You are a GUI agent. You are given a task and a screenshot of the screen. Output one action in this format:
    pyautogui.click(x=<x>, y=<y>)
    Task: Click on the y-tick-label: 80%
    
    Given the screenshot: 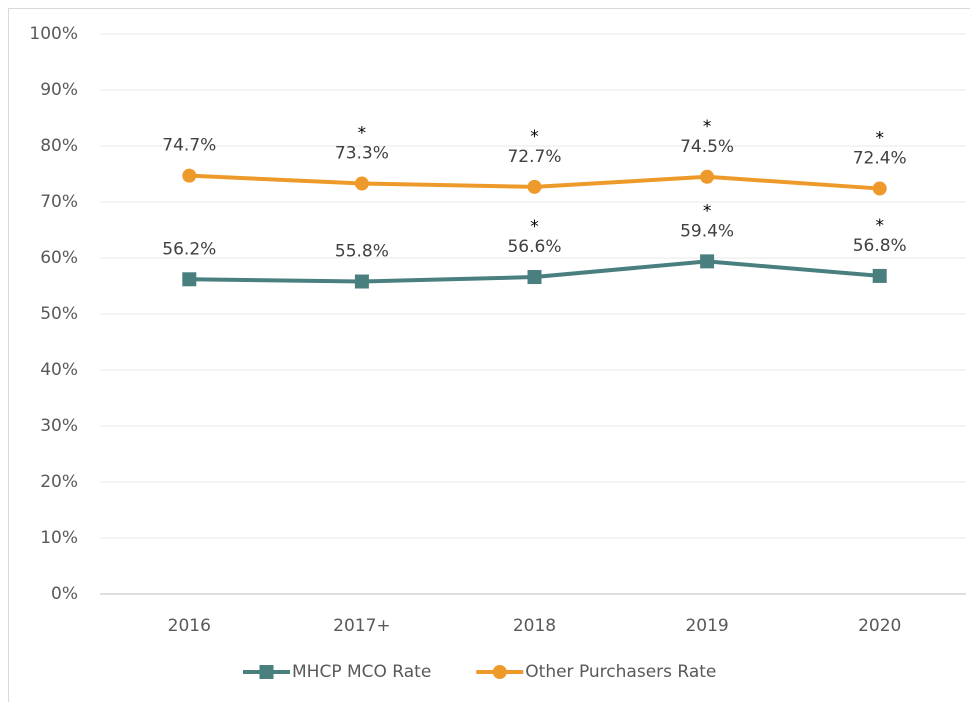 What is the action you would take?
    pyautogui.click(x=59, y=146)
    